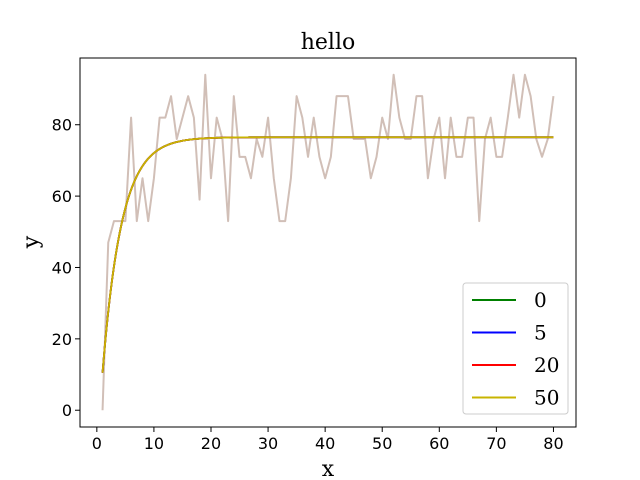  I want to click on x-tick-label: 20, so click(211, 443).